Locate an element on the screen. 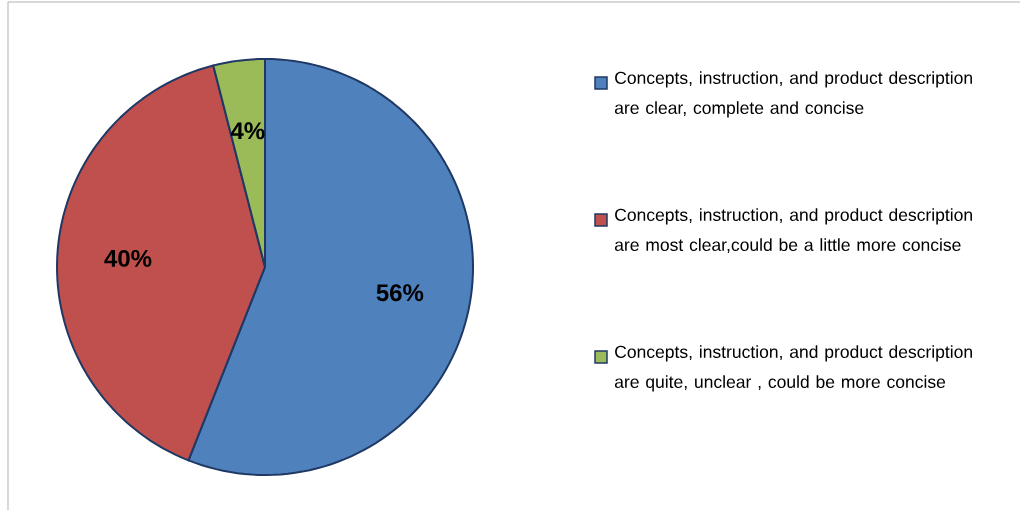  legend-label: Concepts, instruction, and product description are quite, unclear , could be more concise is located at coordinates (793, 368).